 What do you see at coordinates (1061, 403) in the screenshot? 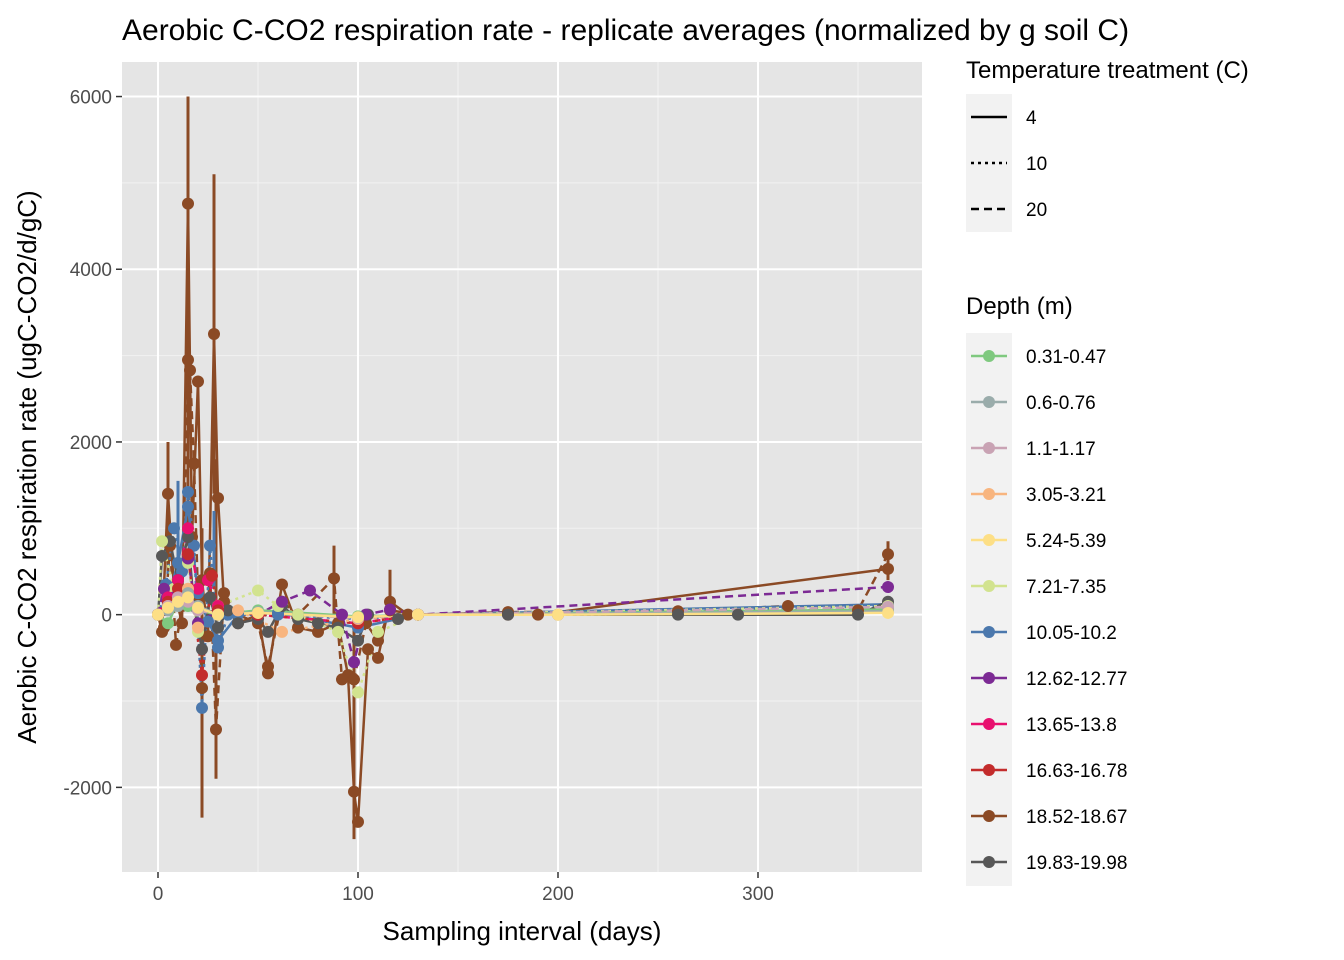
I see `color-legend-label: 0.6-0.76` at bounding box center [1061, 403].